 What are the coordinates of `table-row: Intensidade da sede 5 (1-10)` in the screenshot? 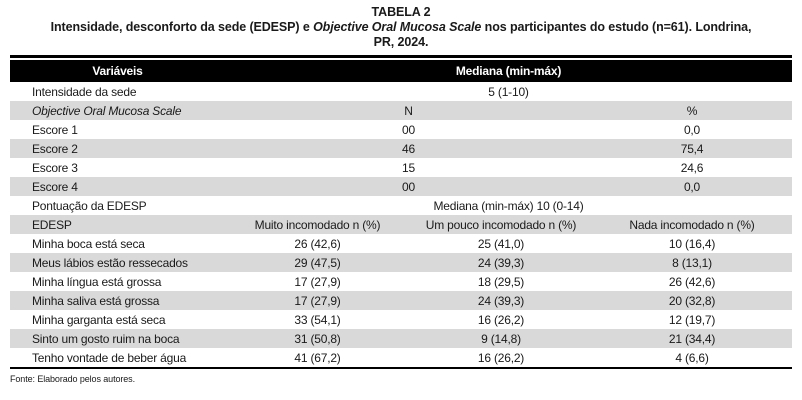 It's located at (401, 91).